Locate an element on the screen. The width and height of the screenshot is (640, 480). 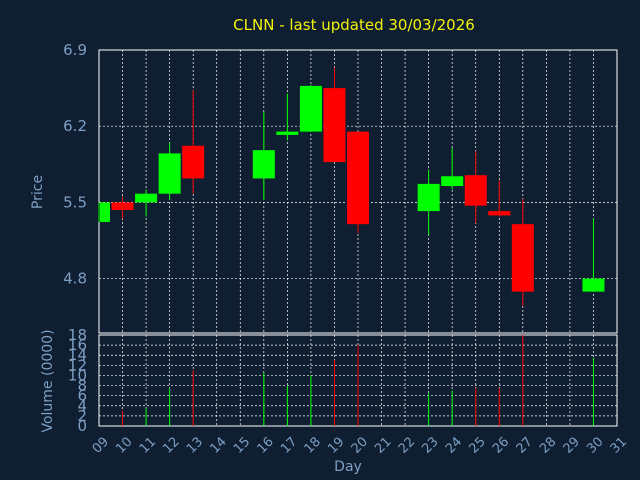
x-axis-label: Day is located at coordinates (348, 467).